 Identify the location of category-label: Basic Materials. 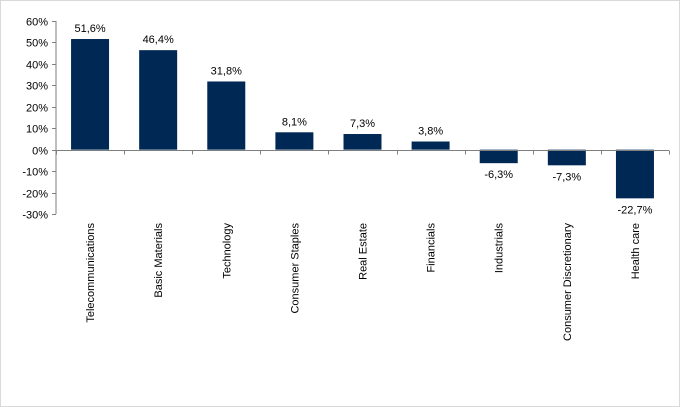
(159, 260).